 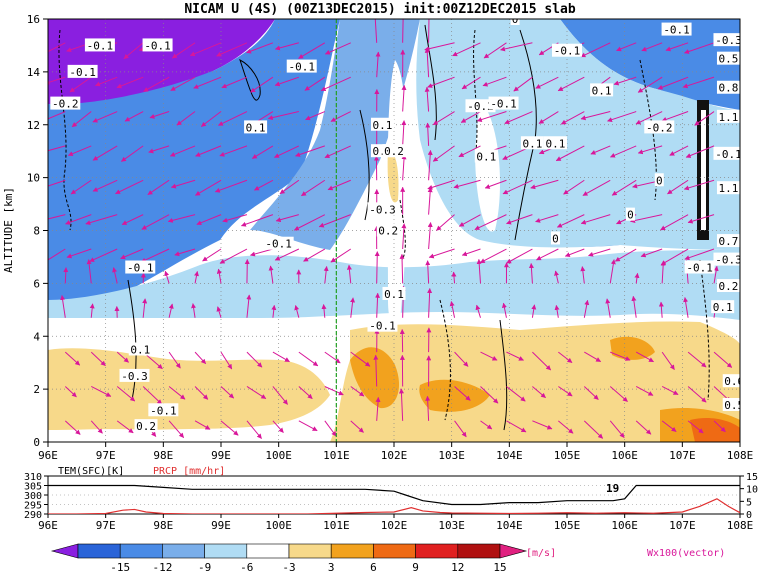 What do you see at coordinates (33, 506) in the screenshot?
I see `lower-left-tick-label: 295` at bounding box center [33, 506].